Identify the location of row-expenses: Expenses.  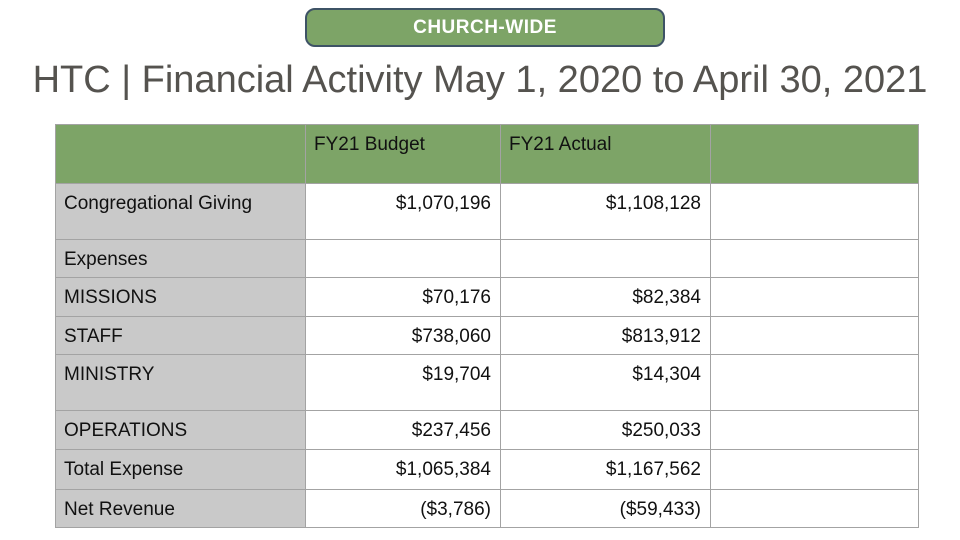
(487, 258).